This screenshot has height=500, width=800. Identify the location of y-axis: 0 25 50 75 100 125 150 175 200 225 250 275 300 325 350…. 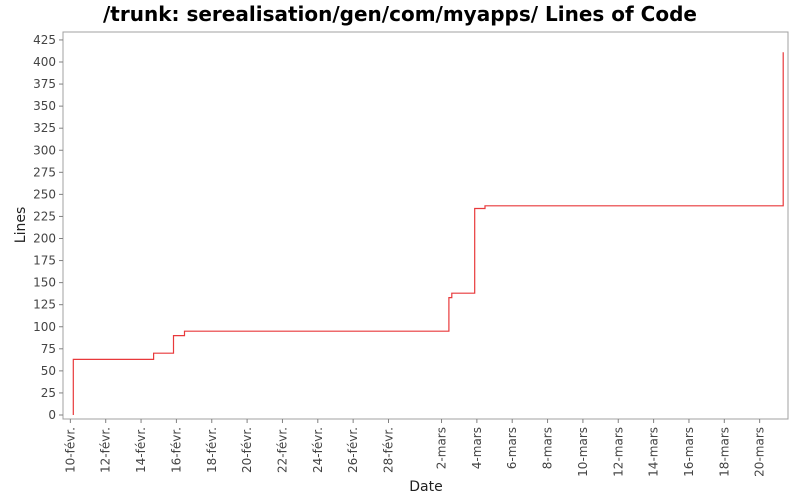
(48, 227).